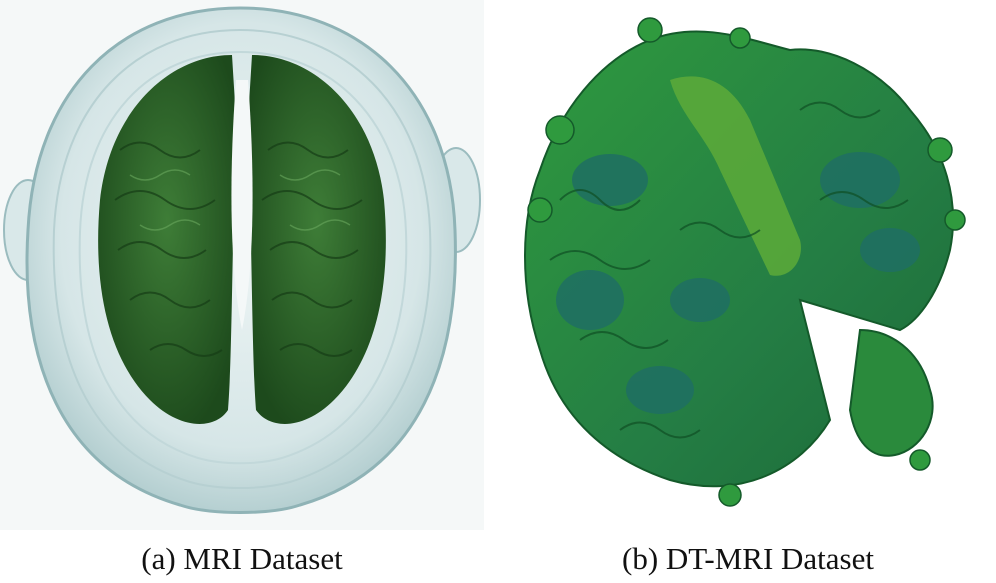 The image size is (996, 583). I want to click on right-hemisphere-tissue, so click(317, 239).